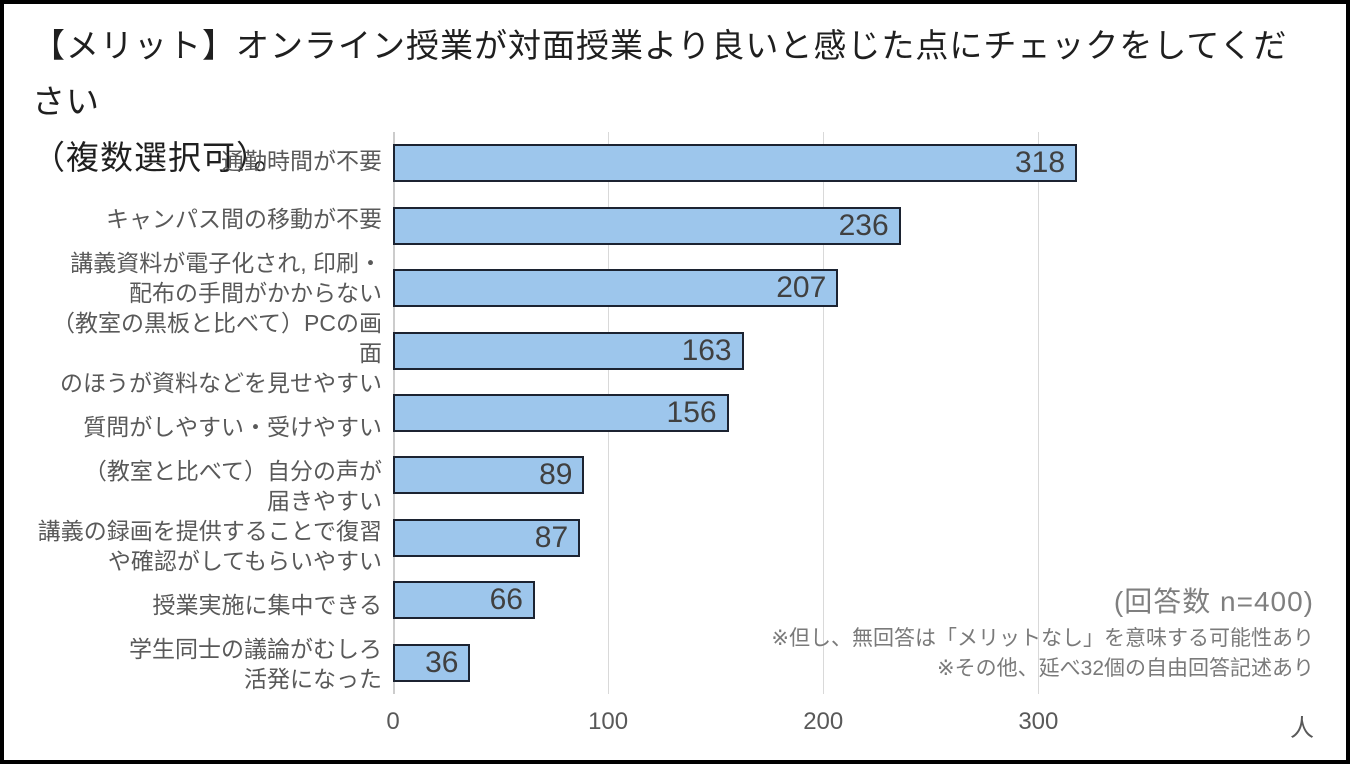 Image resolution: width=1350 pixels, height=764 pixels. I want to click on bar-value-label: 89, so click(556, 475).